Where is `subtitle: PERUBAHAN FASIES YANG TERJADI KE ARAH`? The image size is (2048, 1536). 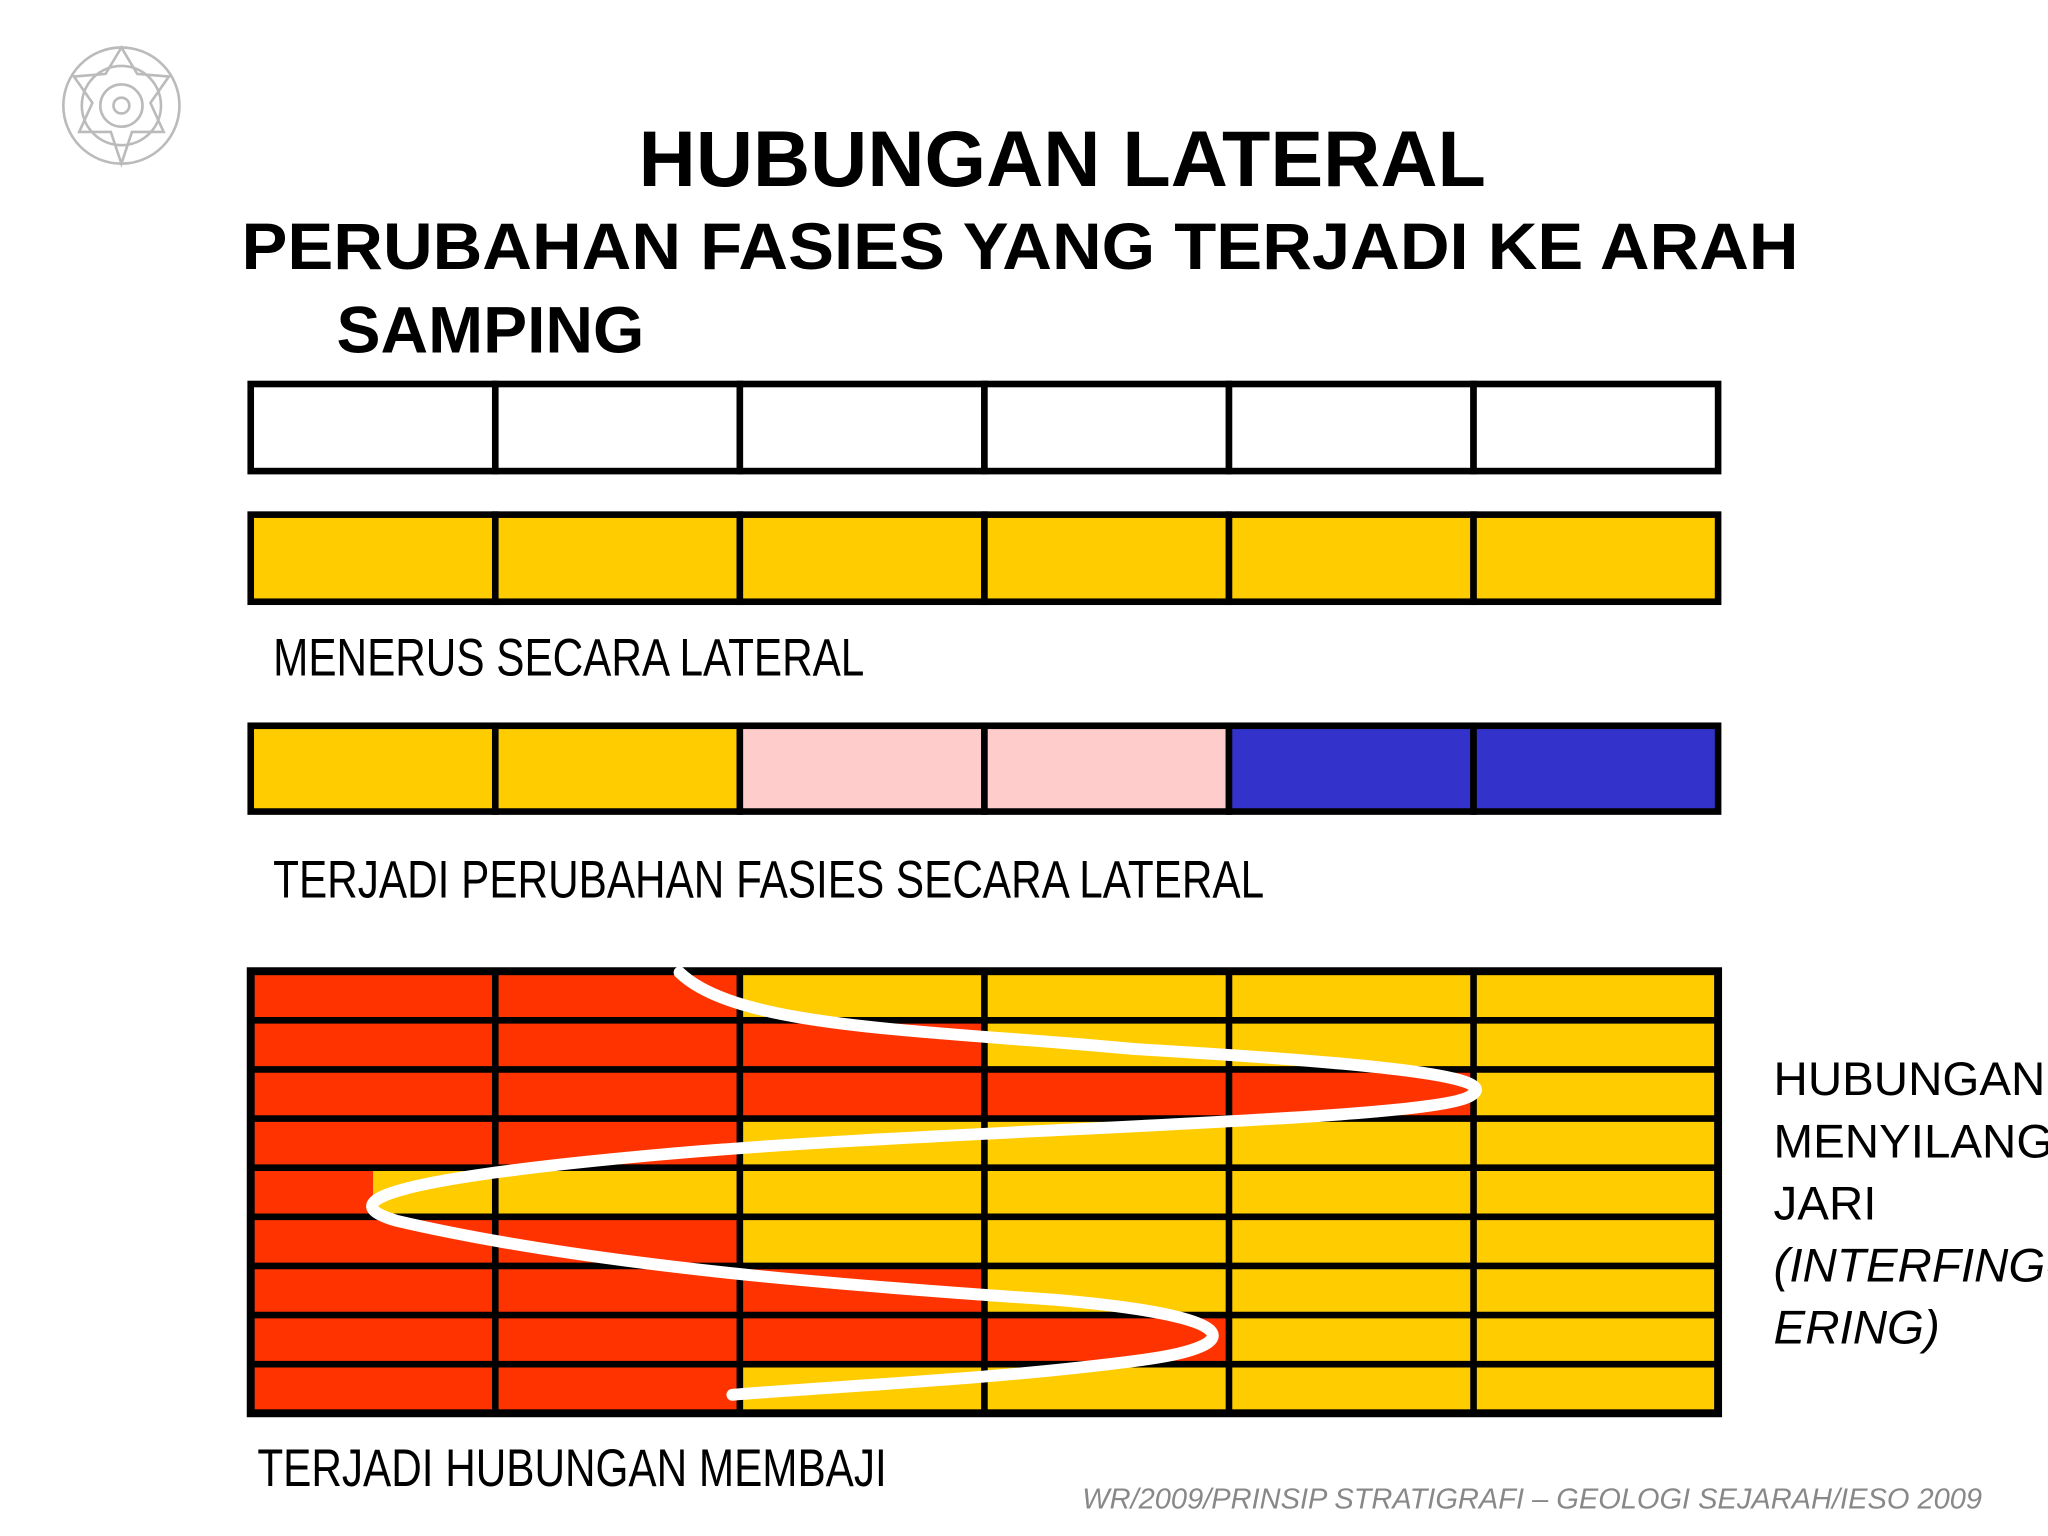 subtitle: PERUBAHAN FASIES YANG TERJADI KE ARAH is located at coordinates (1019, 246).